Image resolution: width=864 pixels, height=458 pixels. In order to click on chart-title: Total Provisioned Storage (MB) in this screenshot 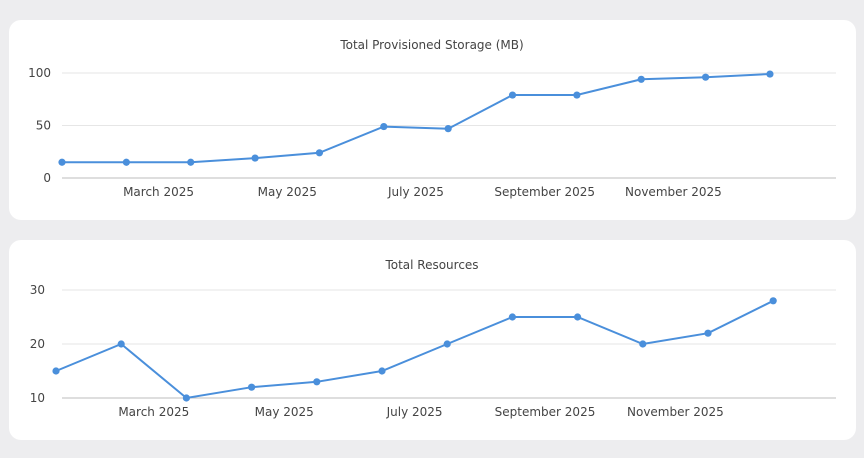, I will do `click(431, 45)`.